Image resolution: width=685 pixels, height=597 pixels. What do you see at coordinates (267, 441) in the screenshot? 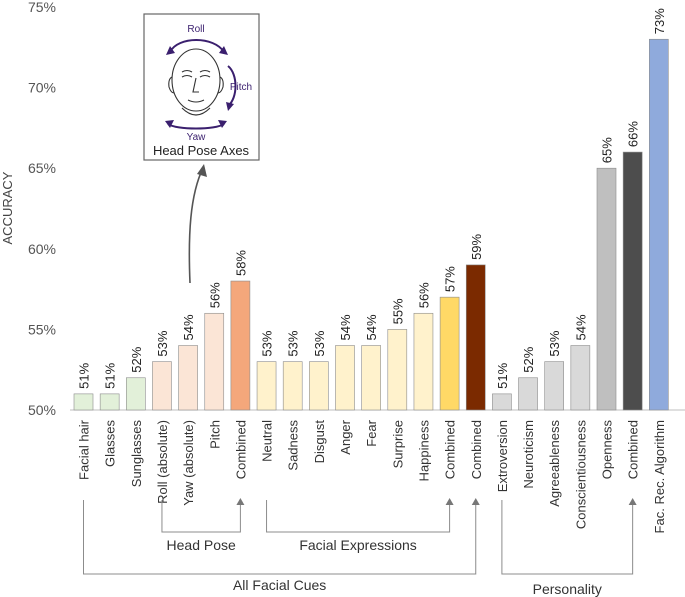
I see `category-label: Neutral` at bounding box center [267, 441].